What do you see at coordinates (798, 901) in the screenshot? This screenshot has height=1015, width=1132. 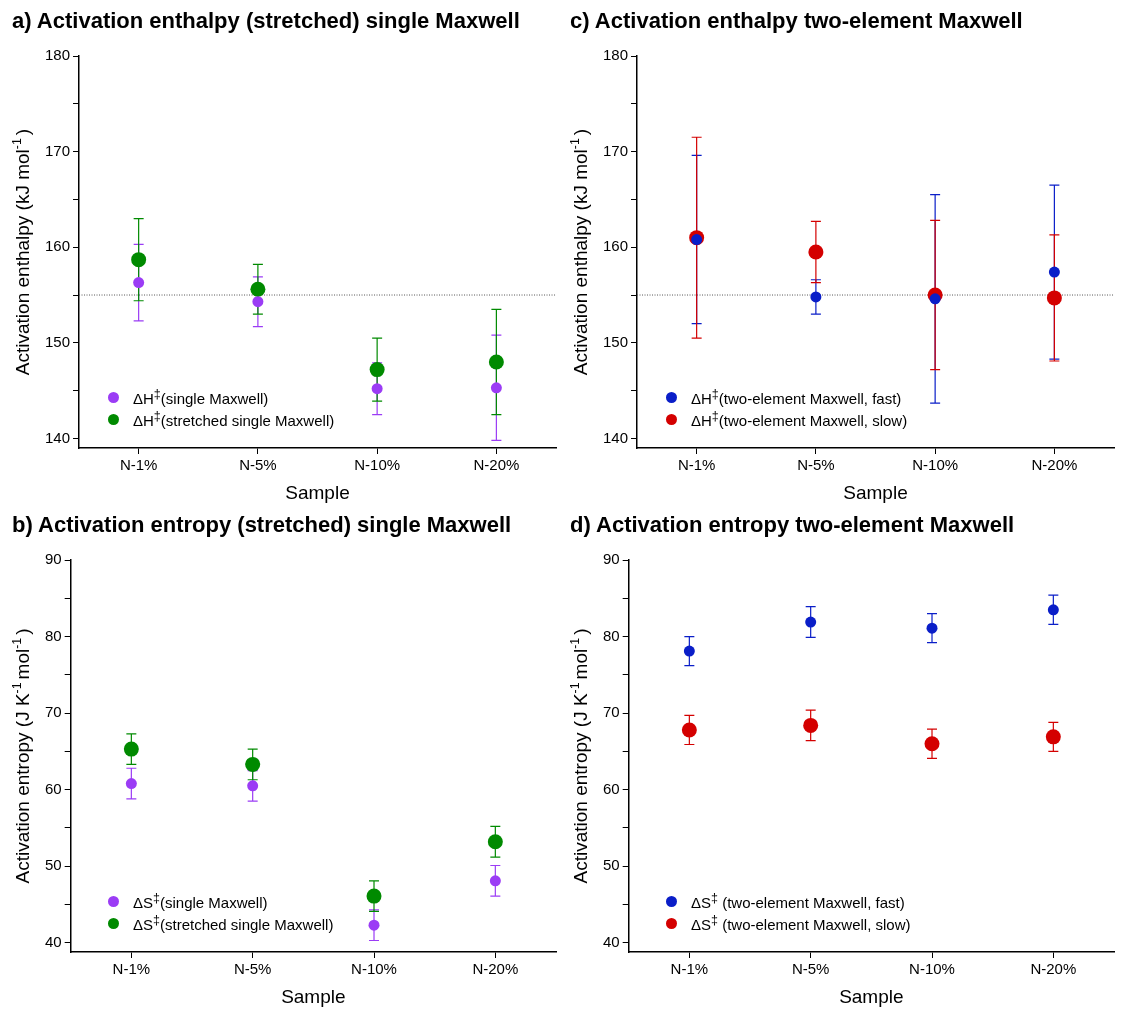 I see `legend-label: ΔS$^{‡}$ (two-element Maxwell, fast)` at bounding box center [798, 901].